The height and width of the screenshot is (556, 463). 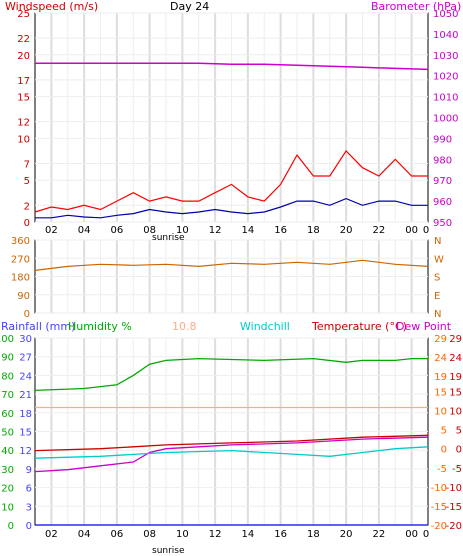 I want to click on legend-dew-point: Dew Point, so click(x=424, y=326).